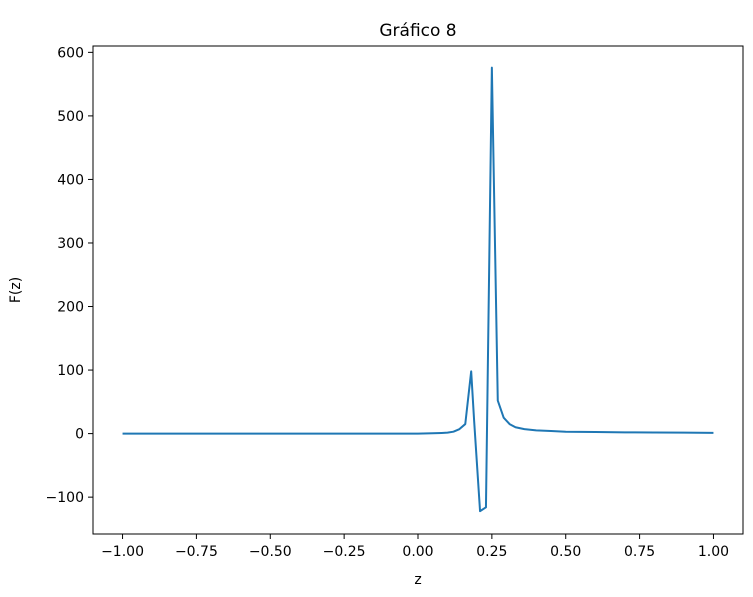 The height and width of the screenshot is (597, 753). Describe the element at coordinates (79, 435) in the screenshot. I see `y-tick-label: 0` at that location.